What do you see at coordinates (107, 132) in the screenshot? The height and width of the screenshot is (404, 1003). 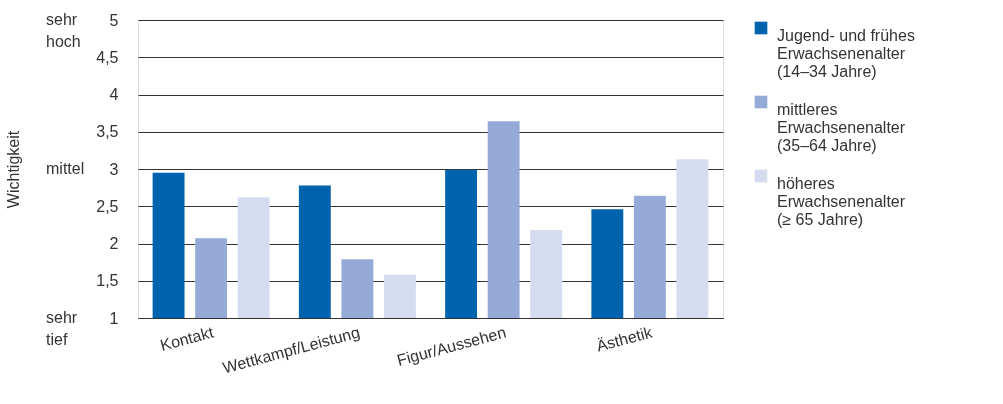 I see `y-tick-label: 3,5` at bounding box center [107, 132].